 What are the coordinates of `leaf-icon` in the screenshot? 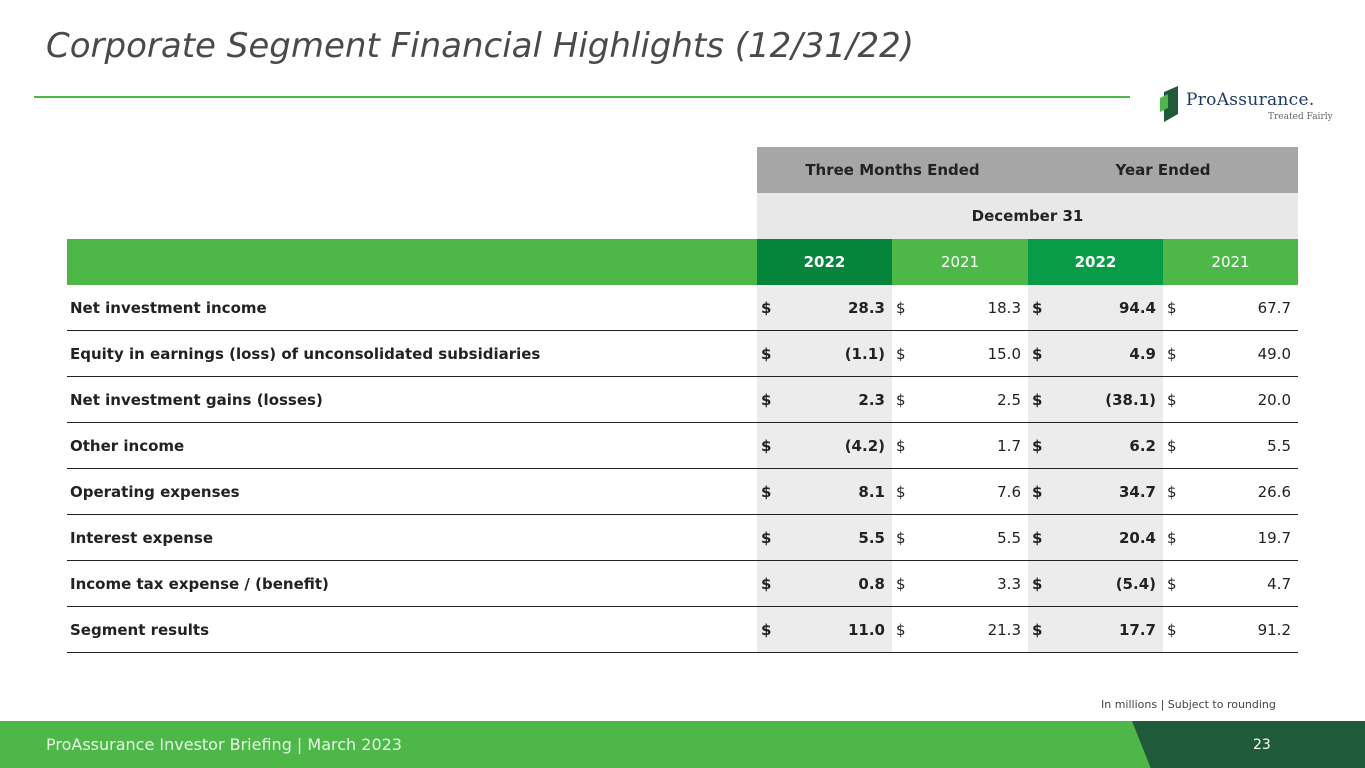 It's located at (1169, 104).